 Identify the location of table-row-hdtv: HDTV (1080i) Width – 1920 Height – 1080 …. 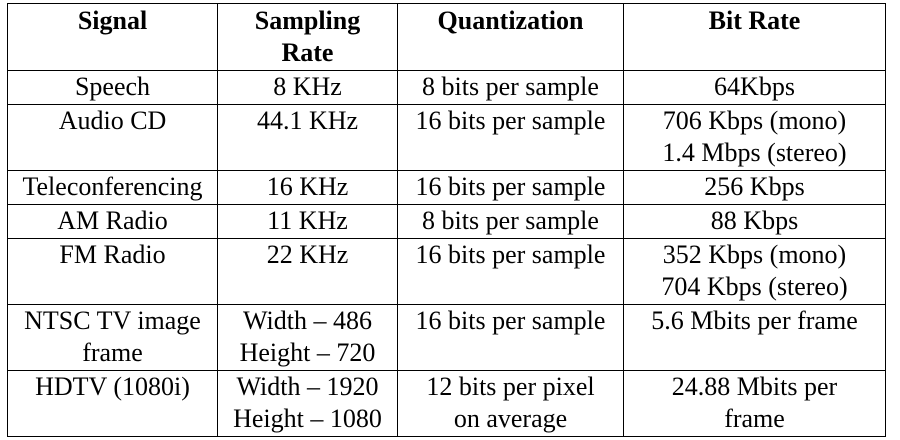
(446, 403).